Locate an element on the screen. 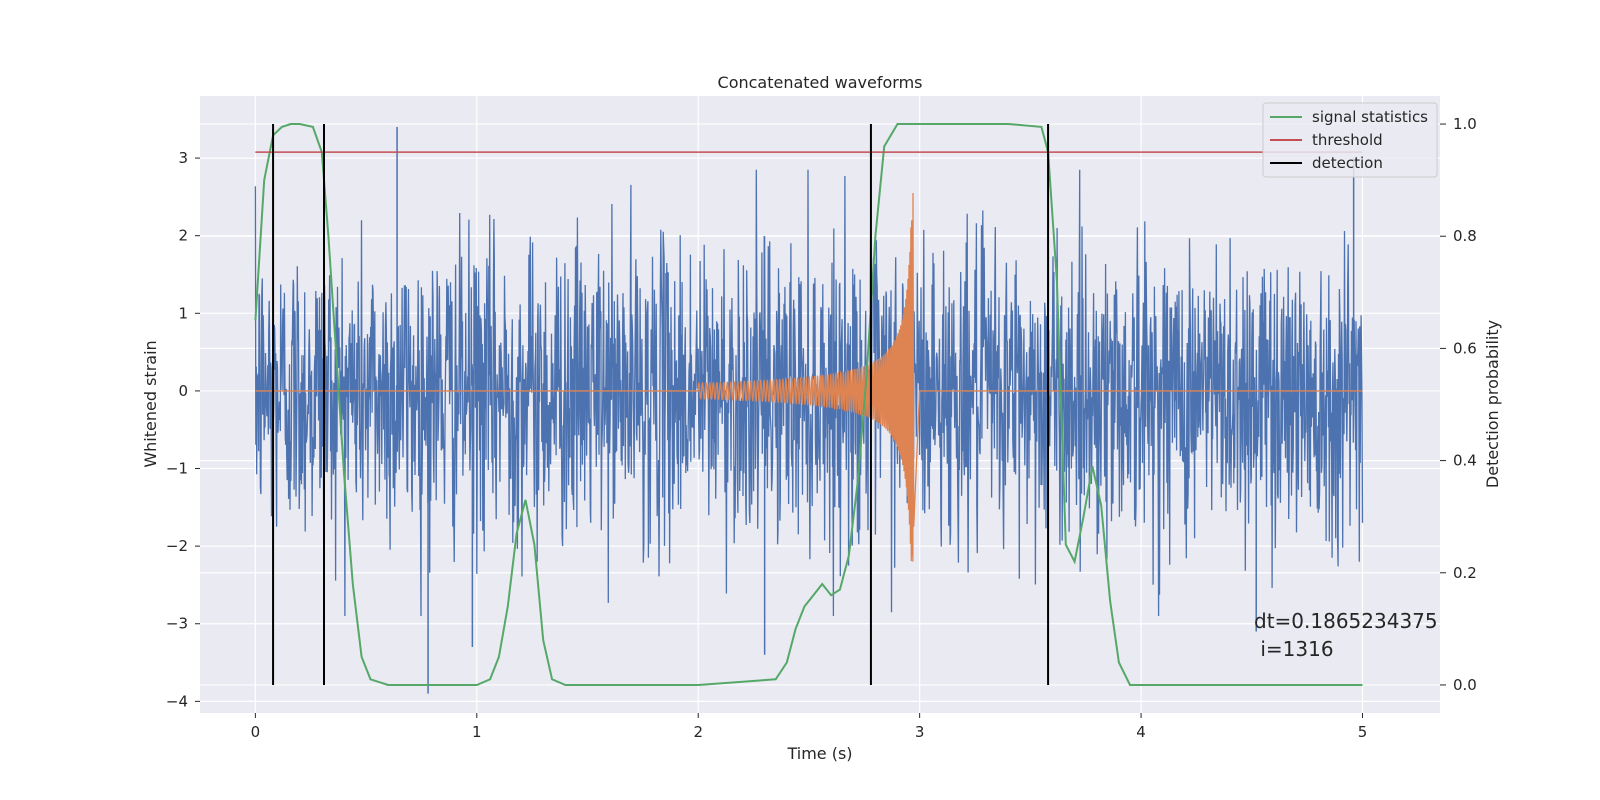  y-tick-label: 2 is located at coordinates (183, 236).